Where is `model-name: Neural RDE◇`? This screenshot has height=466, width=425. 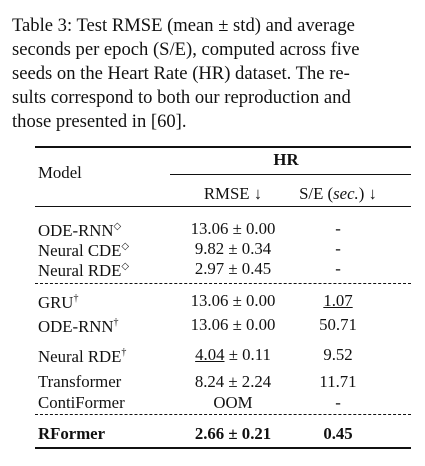 model-name: Neural RDE◇ is located at coordinates (83, 269).